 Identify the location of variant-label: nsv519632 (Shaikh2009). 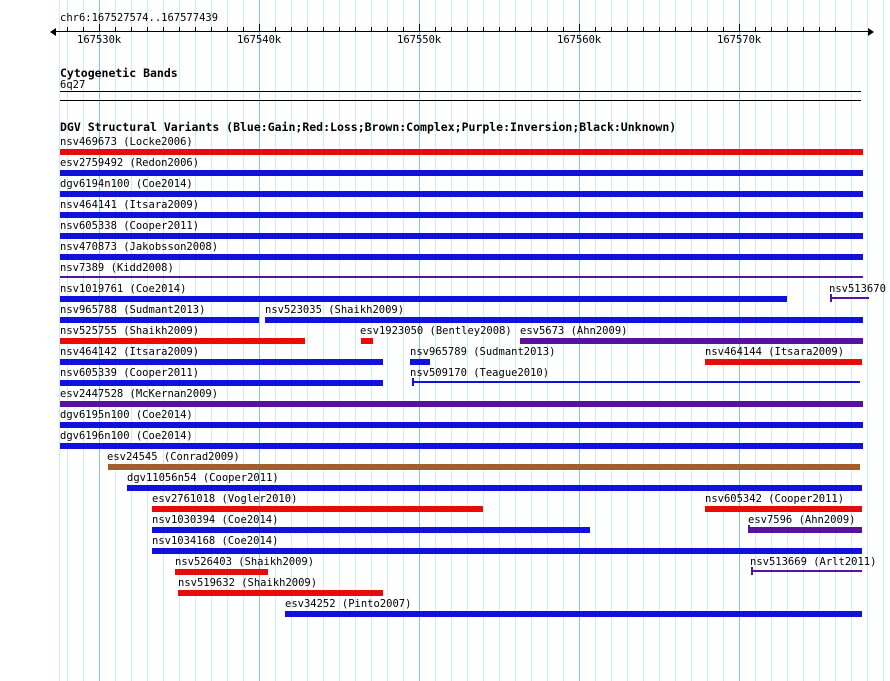
(248, 583).